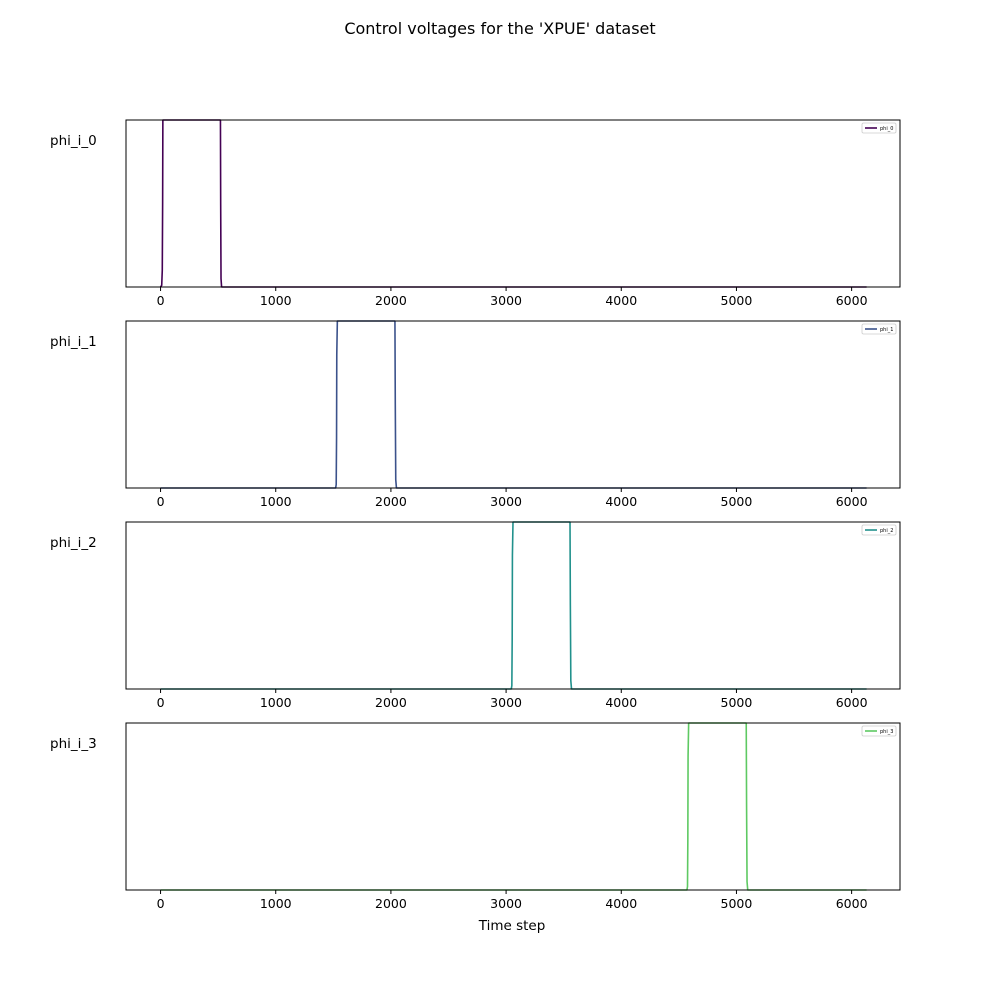 Image resolution: width=1000 pixels, height=1000 pixels. Describe the element at coordinates (499, 28) in the screenshot. I see `chart-title: Control voltages for the 'XPUE' dataset` at that location.